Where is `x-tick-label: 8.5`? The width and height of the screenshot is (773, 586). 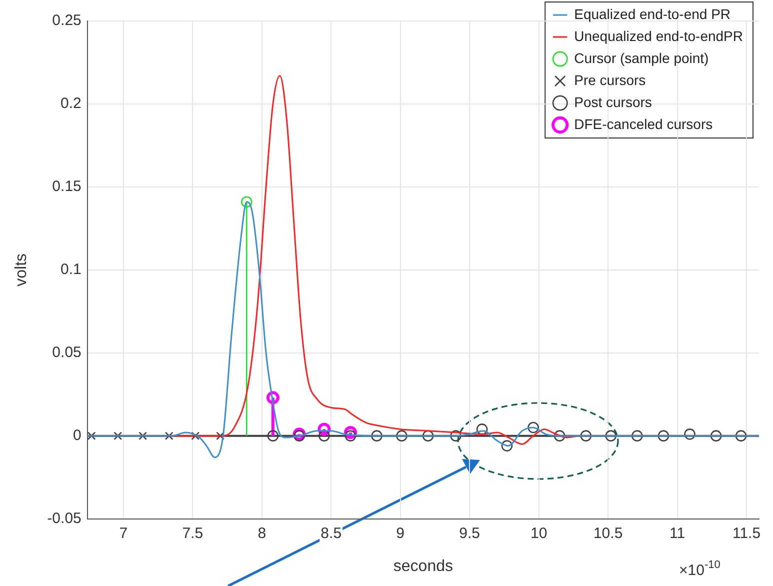 x-tick-label: 8.5 is located at coordinates (331, 533).